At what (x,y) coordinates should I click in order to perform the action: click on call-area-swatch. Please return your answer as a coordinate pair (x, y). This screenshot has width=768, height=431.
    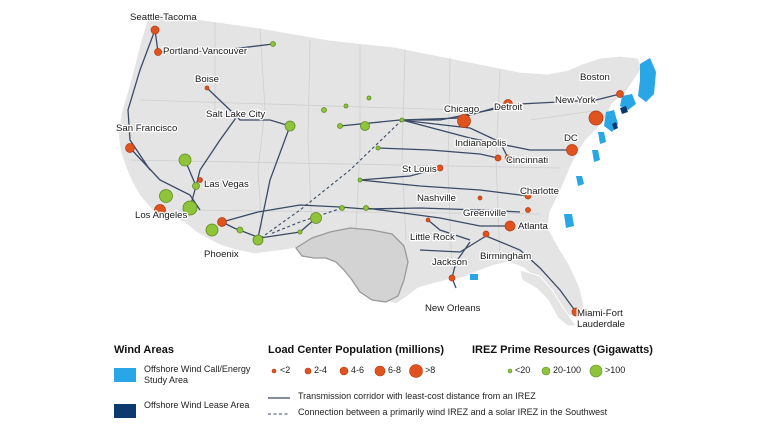
    Looking at the image, I should click on (125, 375).